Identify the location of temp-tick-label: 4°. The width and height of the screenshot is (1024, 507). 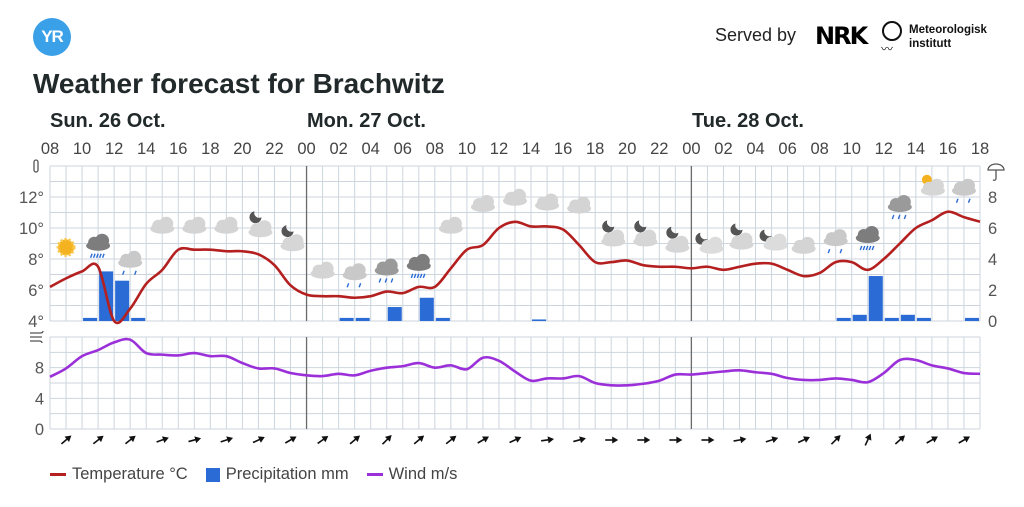
(36, 322).